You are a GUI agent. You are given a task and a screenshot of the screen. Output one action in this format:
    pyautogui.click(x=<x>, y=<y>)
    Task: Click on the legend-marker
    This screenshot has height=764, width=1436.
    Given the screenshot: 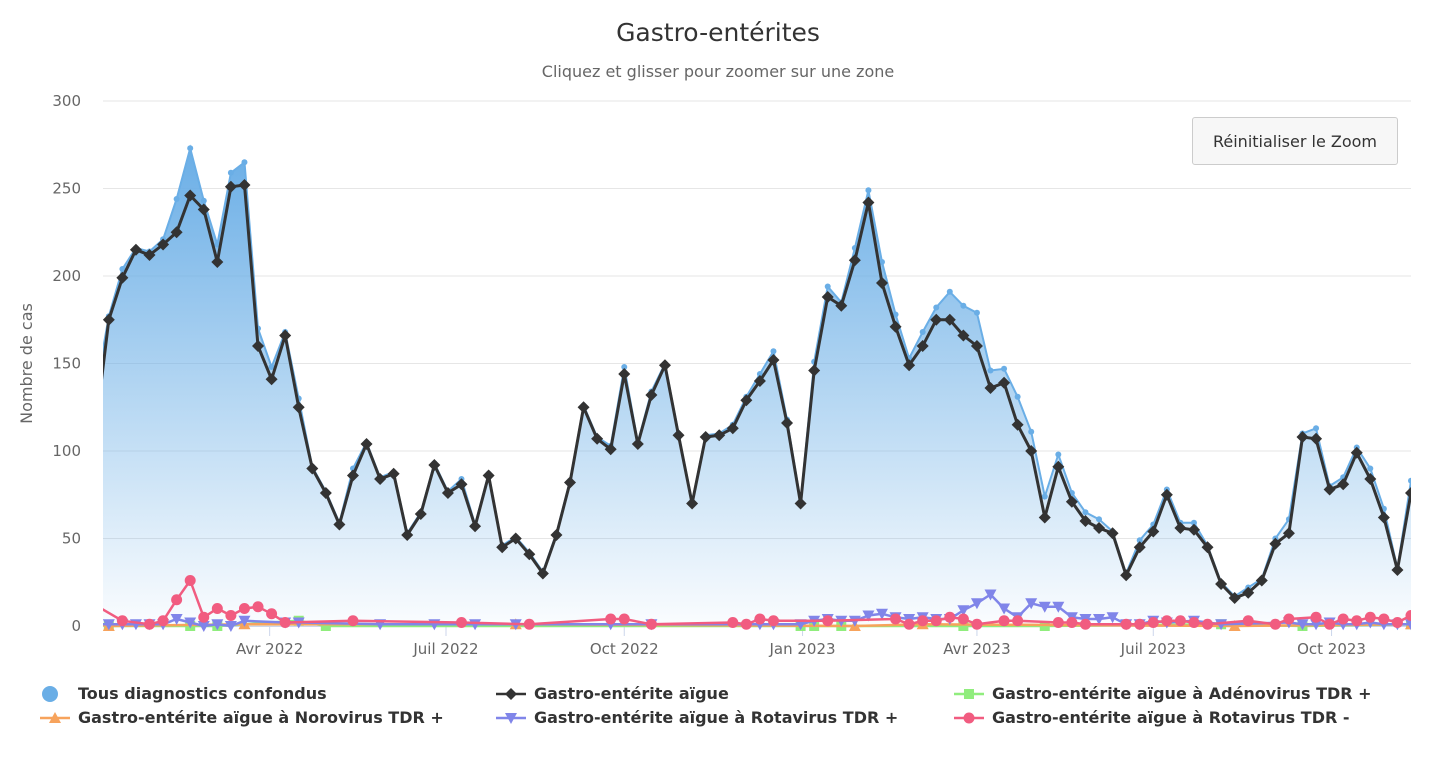 What is the action you would take?
    pyautogui.click(x=50, y=693)
    